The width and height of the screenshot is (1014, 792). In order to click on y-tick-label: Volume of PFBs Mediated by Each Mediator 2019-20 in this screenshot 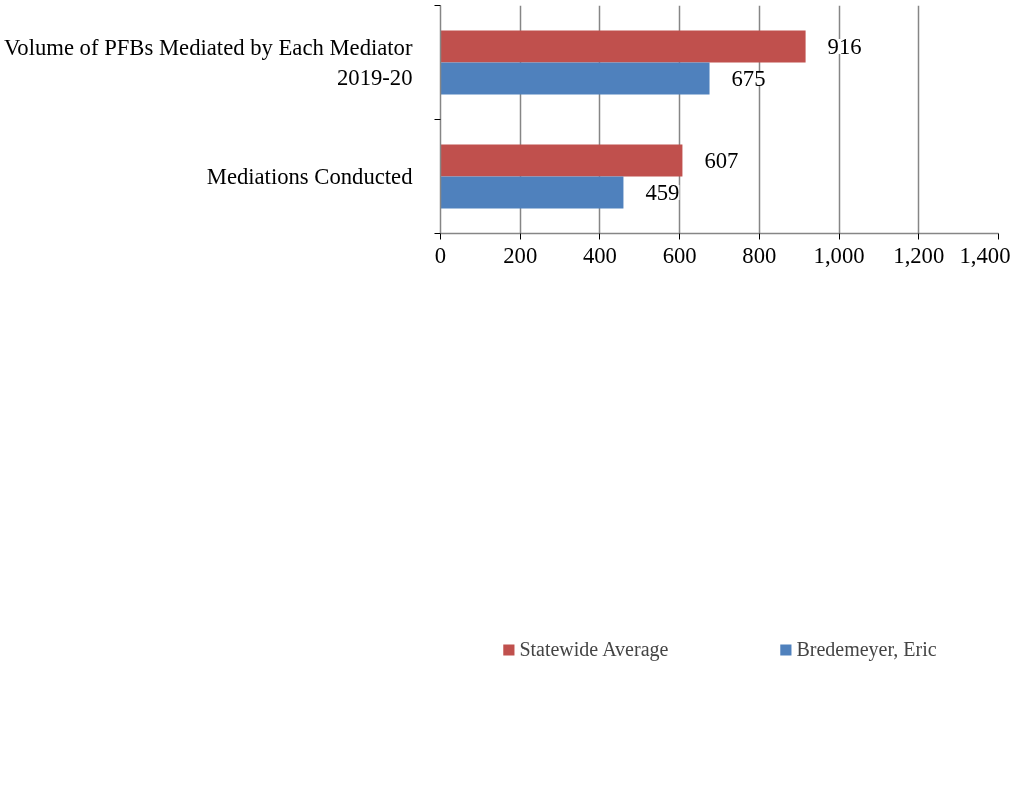, I will do `click(208, 62)`.